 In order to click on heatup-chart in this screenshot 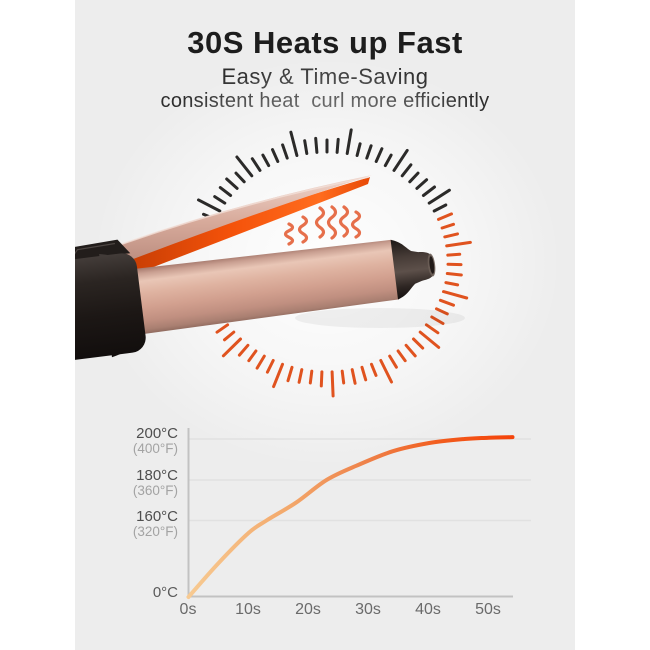, I will do `click(358, 513)`.